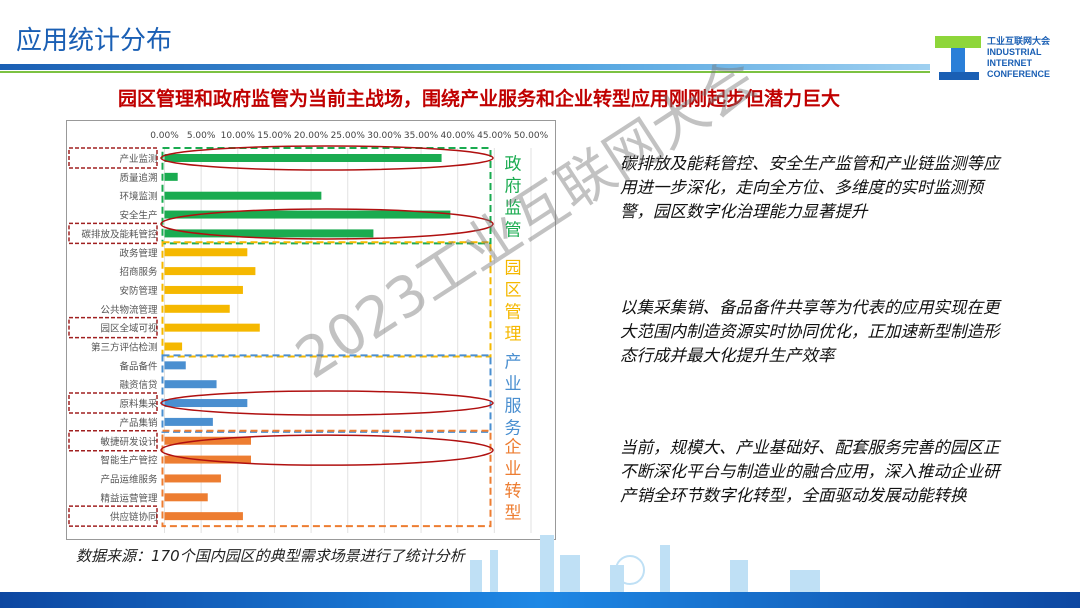 The image size is (1080, 608). I want to click on group-label: 监, so click(513, 209).